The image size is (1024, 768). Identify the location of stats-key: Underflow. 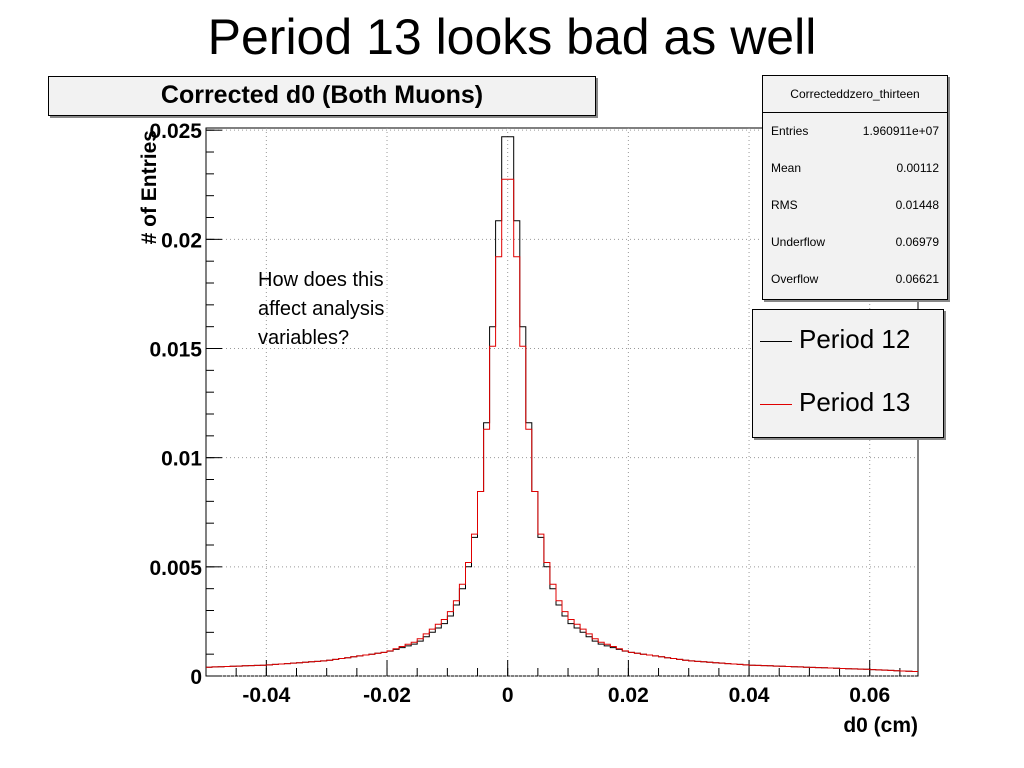
(798, 242).